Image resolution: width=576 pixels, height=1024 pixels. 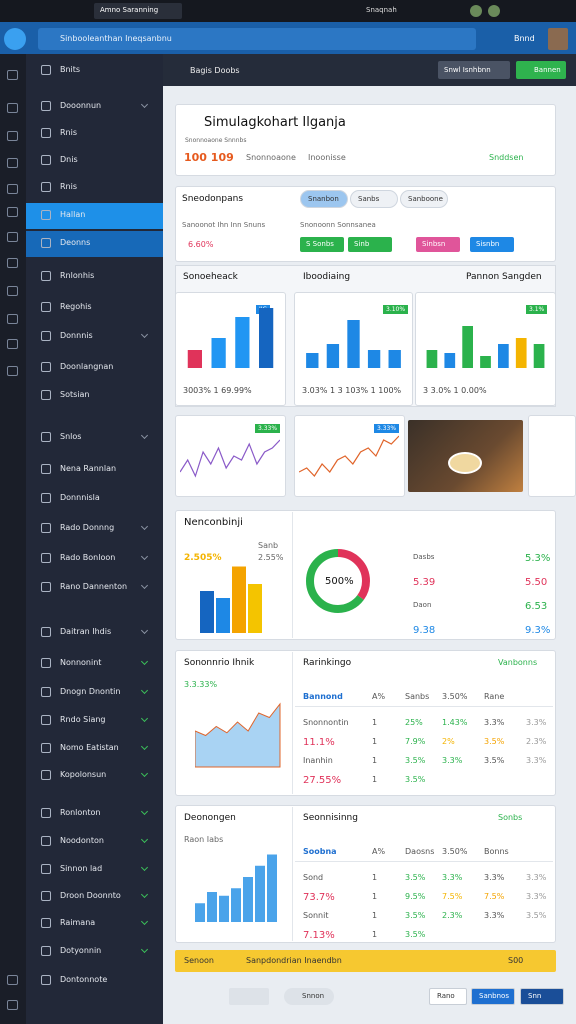 What do you see at coordinates (415, 741) in the screenshot?
I see `table-cell: 7.9%` at bounding box center [415, 741].